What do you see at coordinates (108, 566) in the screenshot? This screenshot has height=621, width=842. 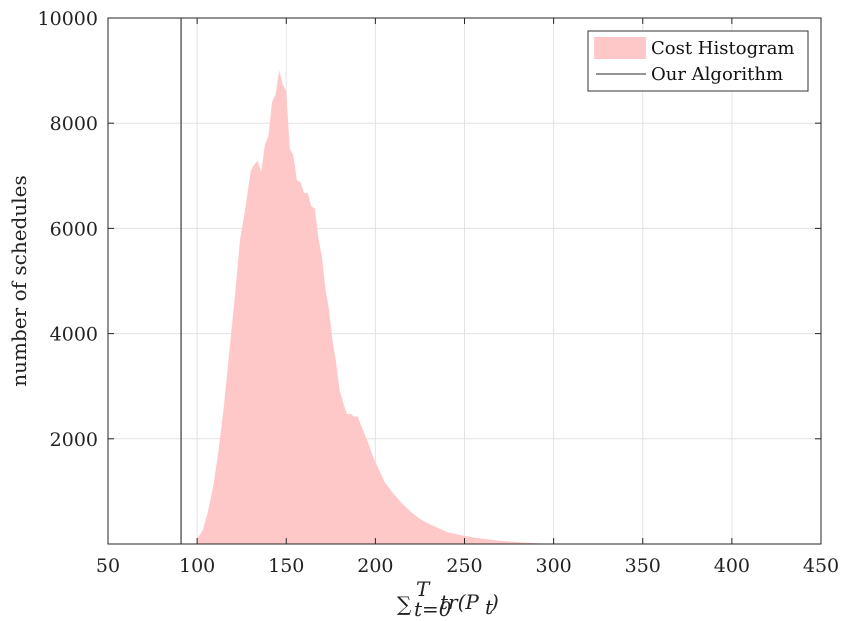 I see `x-tick-label: 50` at bounding box center [108, 566].